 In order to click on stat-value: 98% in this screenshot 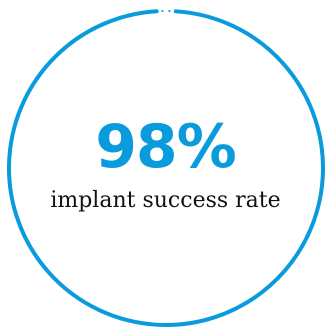, I will do `click(166, 147)`.